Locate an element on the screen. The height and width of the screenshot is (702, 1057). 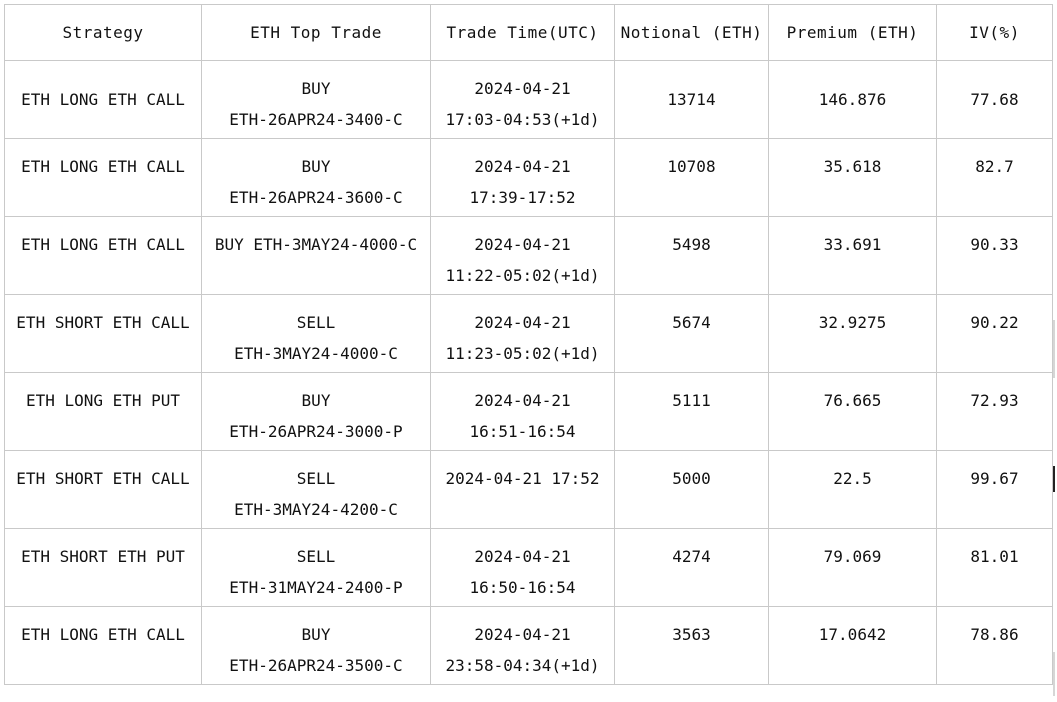
trade-time-cell: 2024-04-21 23:58-04:34(+1d) is located at coordinates (522, 645).